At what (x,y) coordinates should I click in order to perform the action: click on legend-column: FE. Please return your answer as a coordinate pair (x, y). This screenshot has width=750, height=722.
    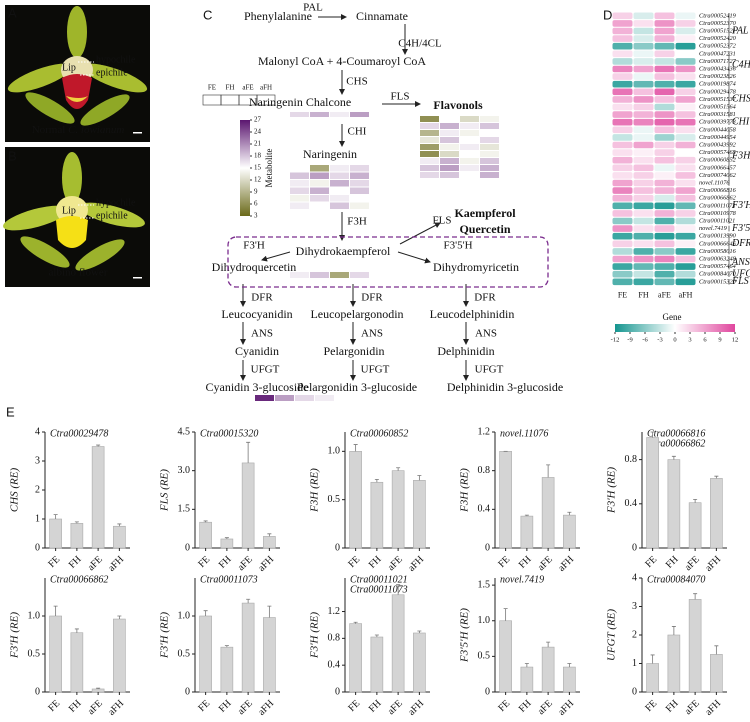
    Looking at the image, I should click on (212, 88).